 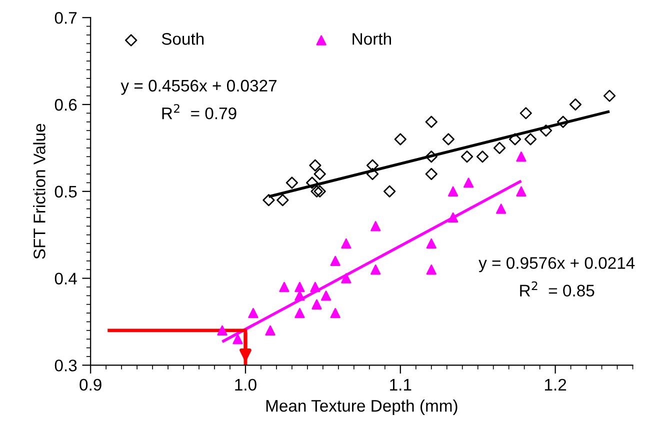 What do you see at coordinates (183, 38) in the screenshot?
I see `legend-label: South` at bounding box center [183, 38].